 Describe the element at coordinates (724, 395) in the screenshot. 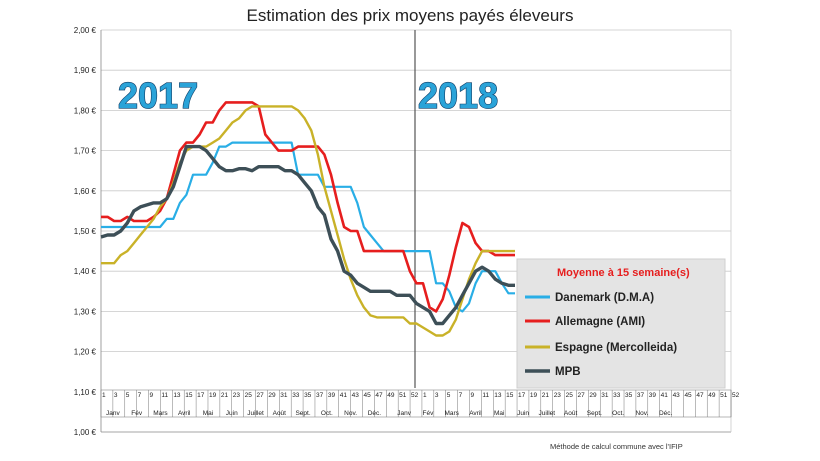

I see `week-tick-label: 51` at that location.